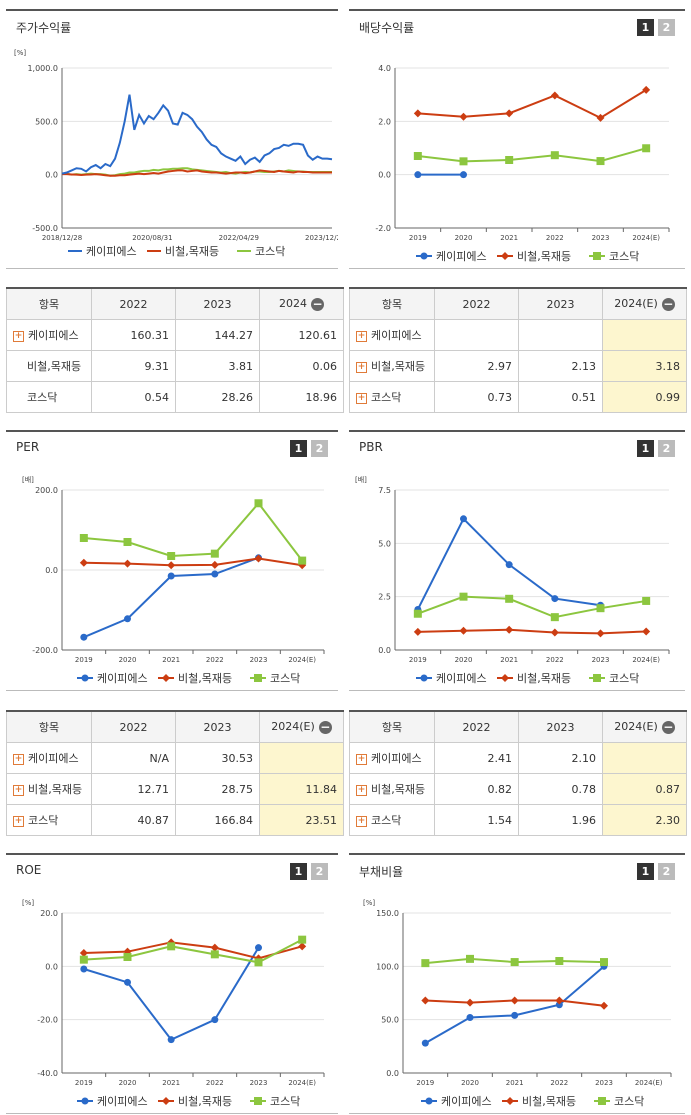  What do you see at coordinates (49, 820) in the screenshot?
I see `row-name-cell: + 코스닥` at bounding box center [49, 820].